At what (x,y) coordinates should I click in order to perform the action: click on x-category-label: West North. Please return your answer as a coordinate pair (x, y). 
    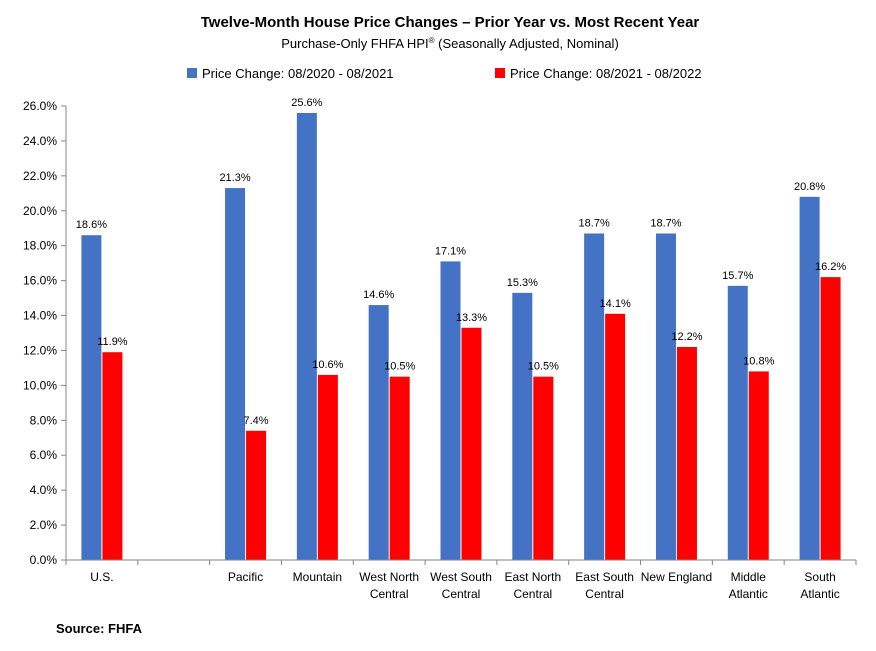
    Looking at the image, I should click on (389, 577).